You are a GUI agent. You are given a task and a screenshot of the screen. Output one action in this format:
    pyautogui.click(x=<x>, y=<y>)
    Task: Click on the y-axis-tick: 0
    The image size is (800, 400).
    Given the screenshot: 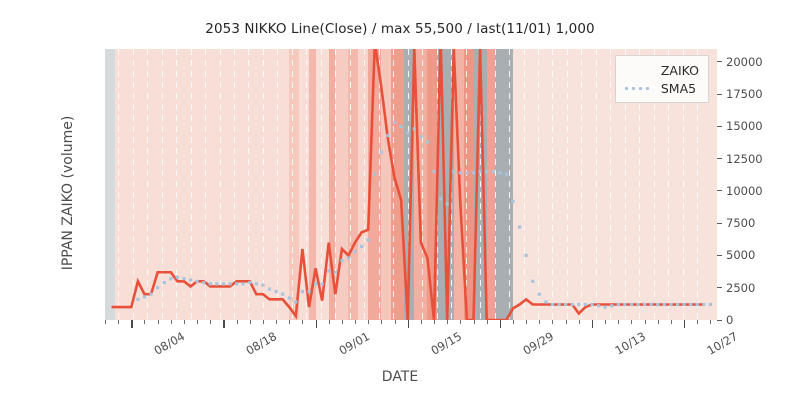 What is the action you would take?
    pyautogui.click(x=725, y=320)
    